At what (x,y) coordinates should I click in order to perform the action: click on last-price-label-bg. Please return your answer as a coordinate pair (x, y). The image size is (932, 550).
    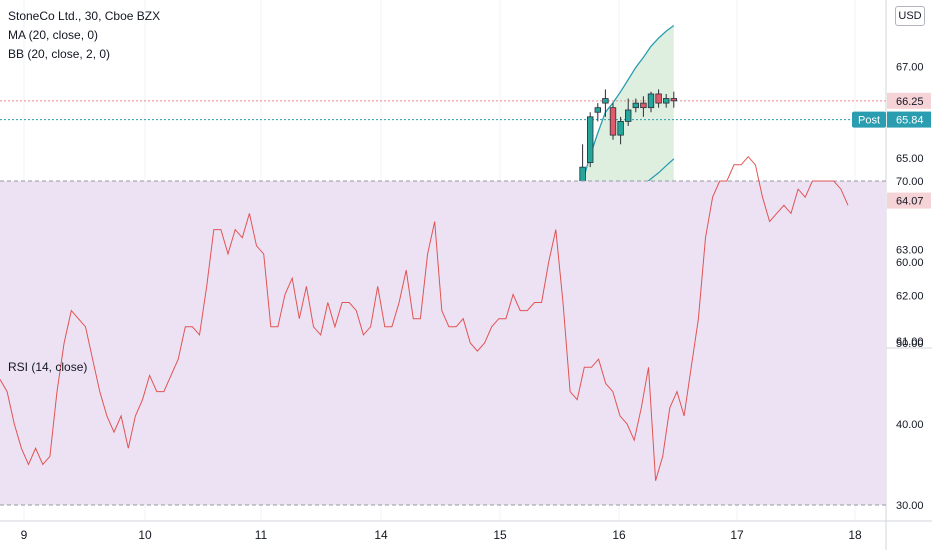
    Looking at the image, I should click on (909, 100).